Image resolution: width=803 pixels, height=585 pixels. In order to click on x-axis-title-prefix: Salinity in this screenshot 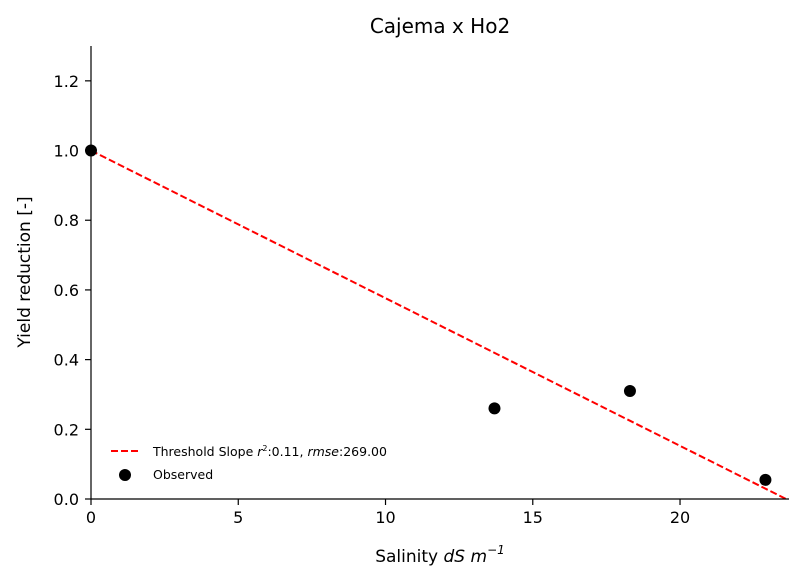, I will do `click(409, 557)`.